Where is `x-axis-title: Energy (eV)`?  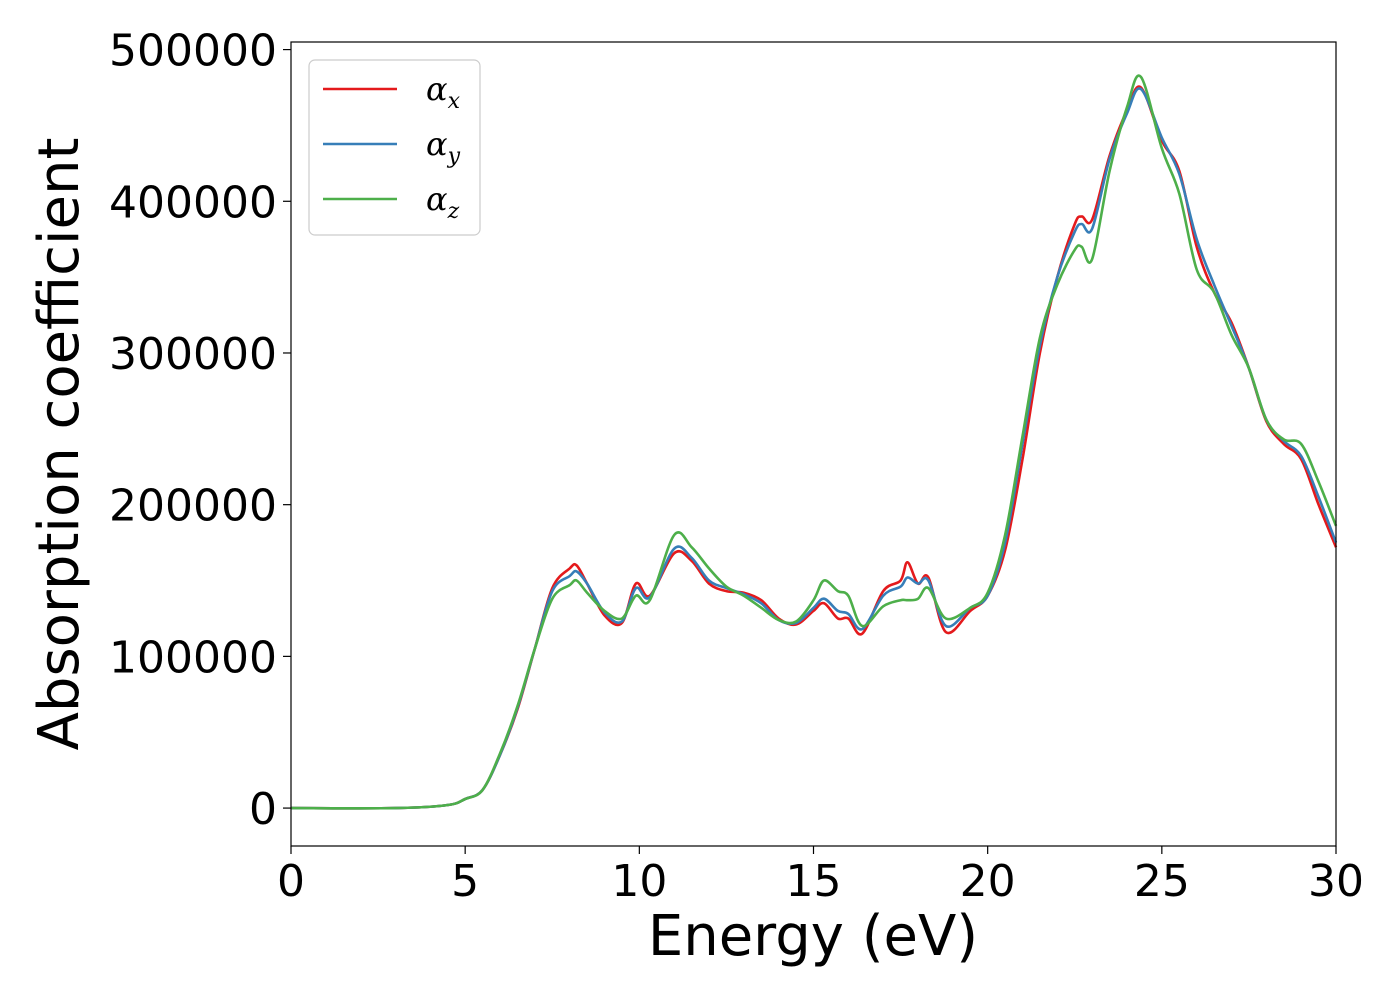
x-axis-title: Energy (eV) is located at coordinates (813, 936).